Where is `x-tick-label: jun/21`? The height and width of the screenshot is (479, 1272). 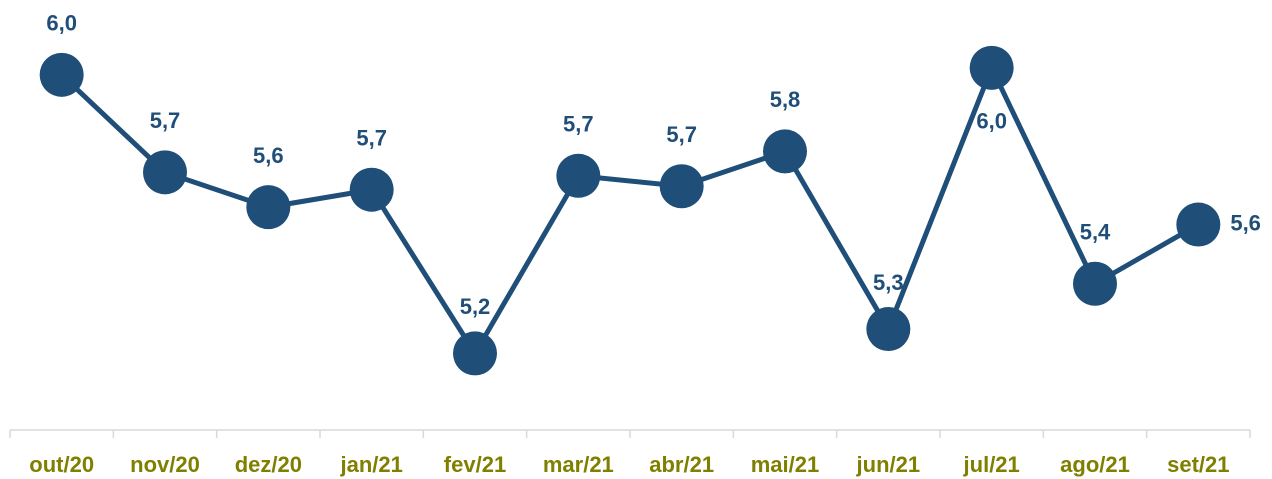 x-tick-label: jun/21 is located at coordinates (888, 464).